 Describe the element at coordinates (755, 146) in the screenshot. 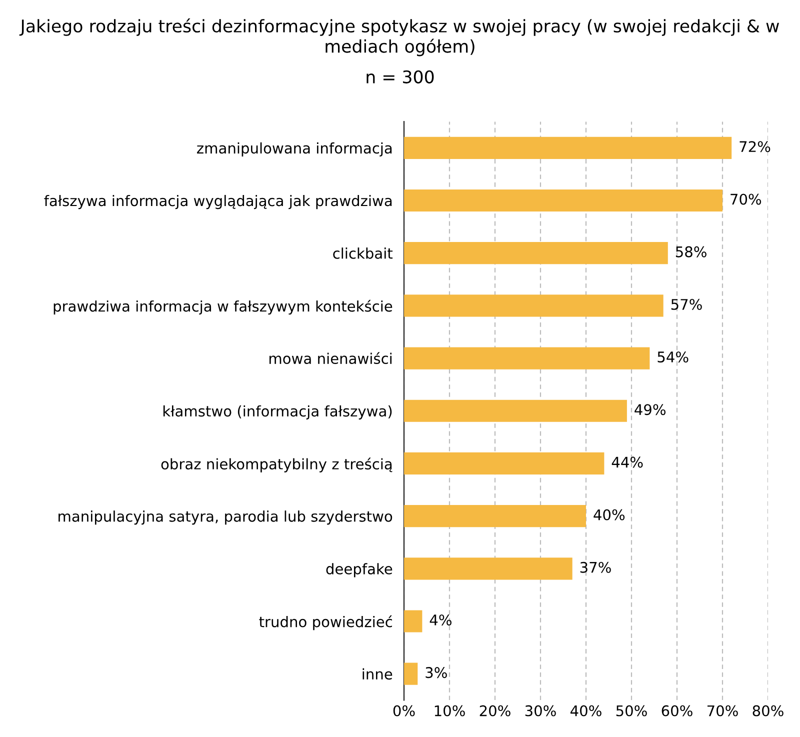

I see `data-label: 72%` at that location.